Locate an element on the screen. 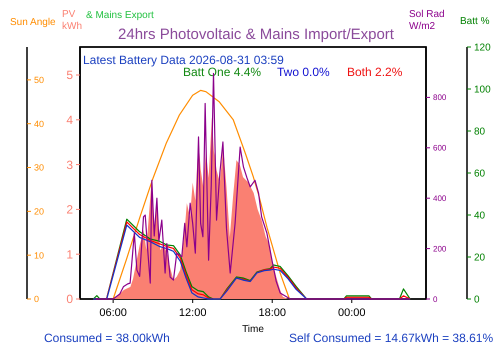 This screenshot has height=353, width=500. y-tick-label: 2 is located at coordinates (70, 209).